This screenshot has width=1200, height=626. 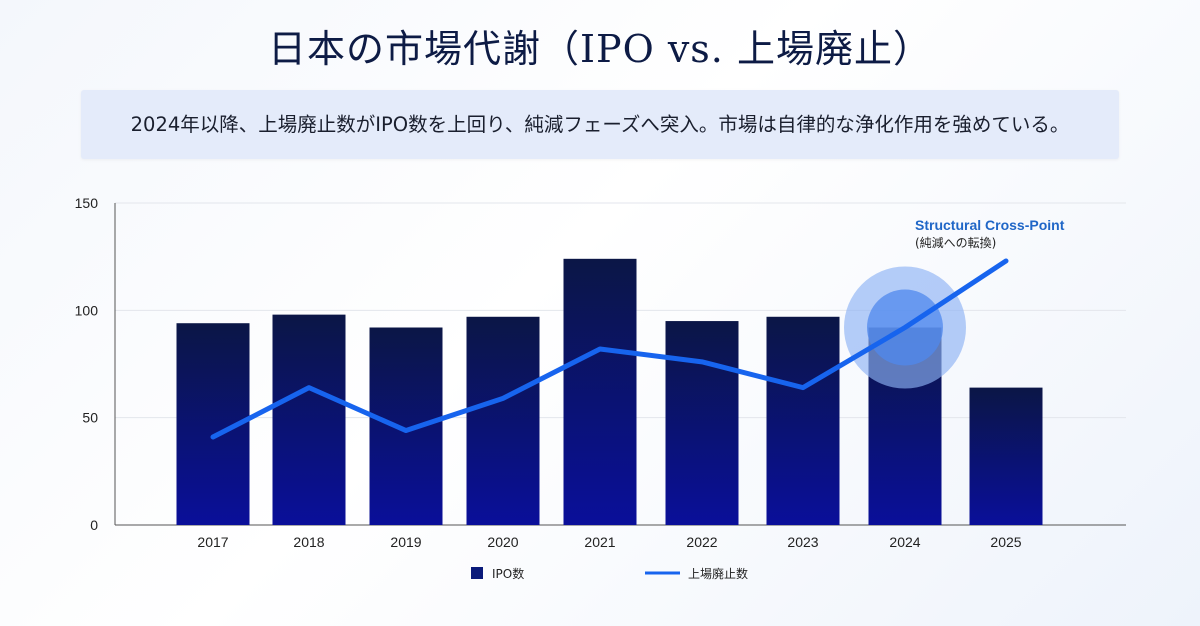 What do you see at coordinates (609, 573) in the screenshot?
I see `legend: IPO数 上場廃止数` at bounding box center [609, 573].